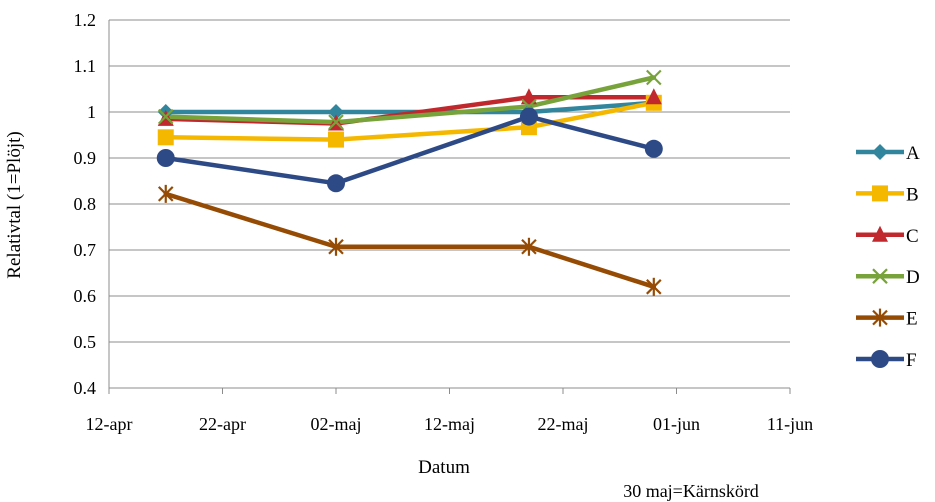 This screenshot has width=935, height=502. Describe the element at coordinates (912, 319) in the screenshot. I see `legend-label-e: E` at that location.